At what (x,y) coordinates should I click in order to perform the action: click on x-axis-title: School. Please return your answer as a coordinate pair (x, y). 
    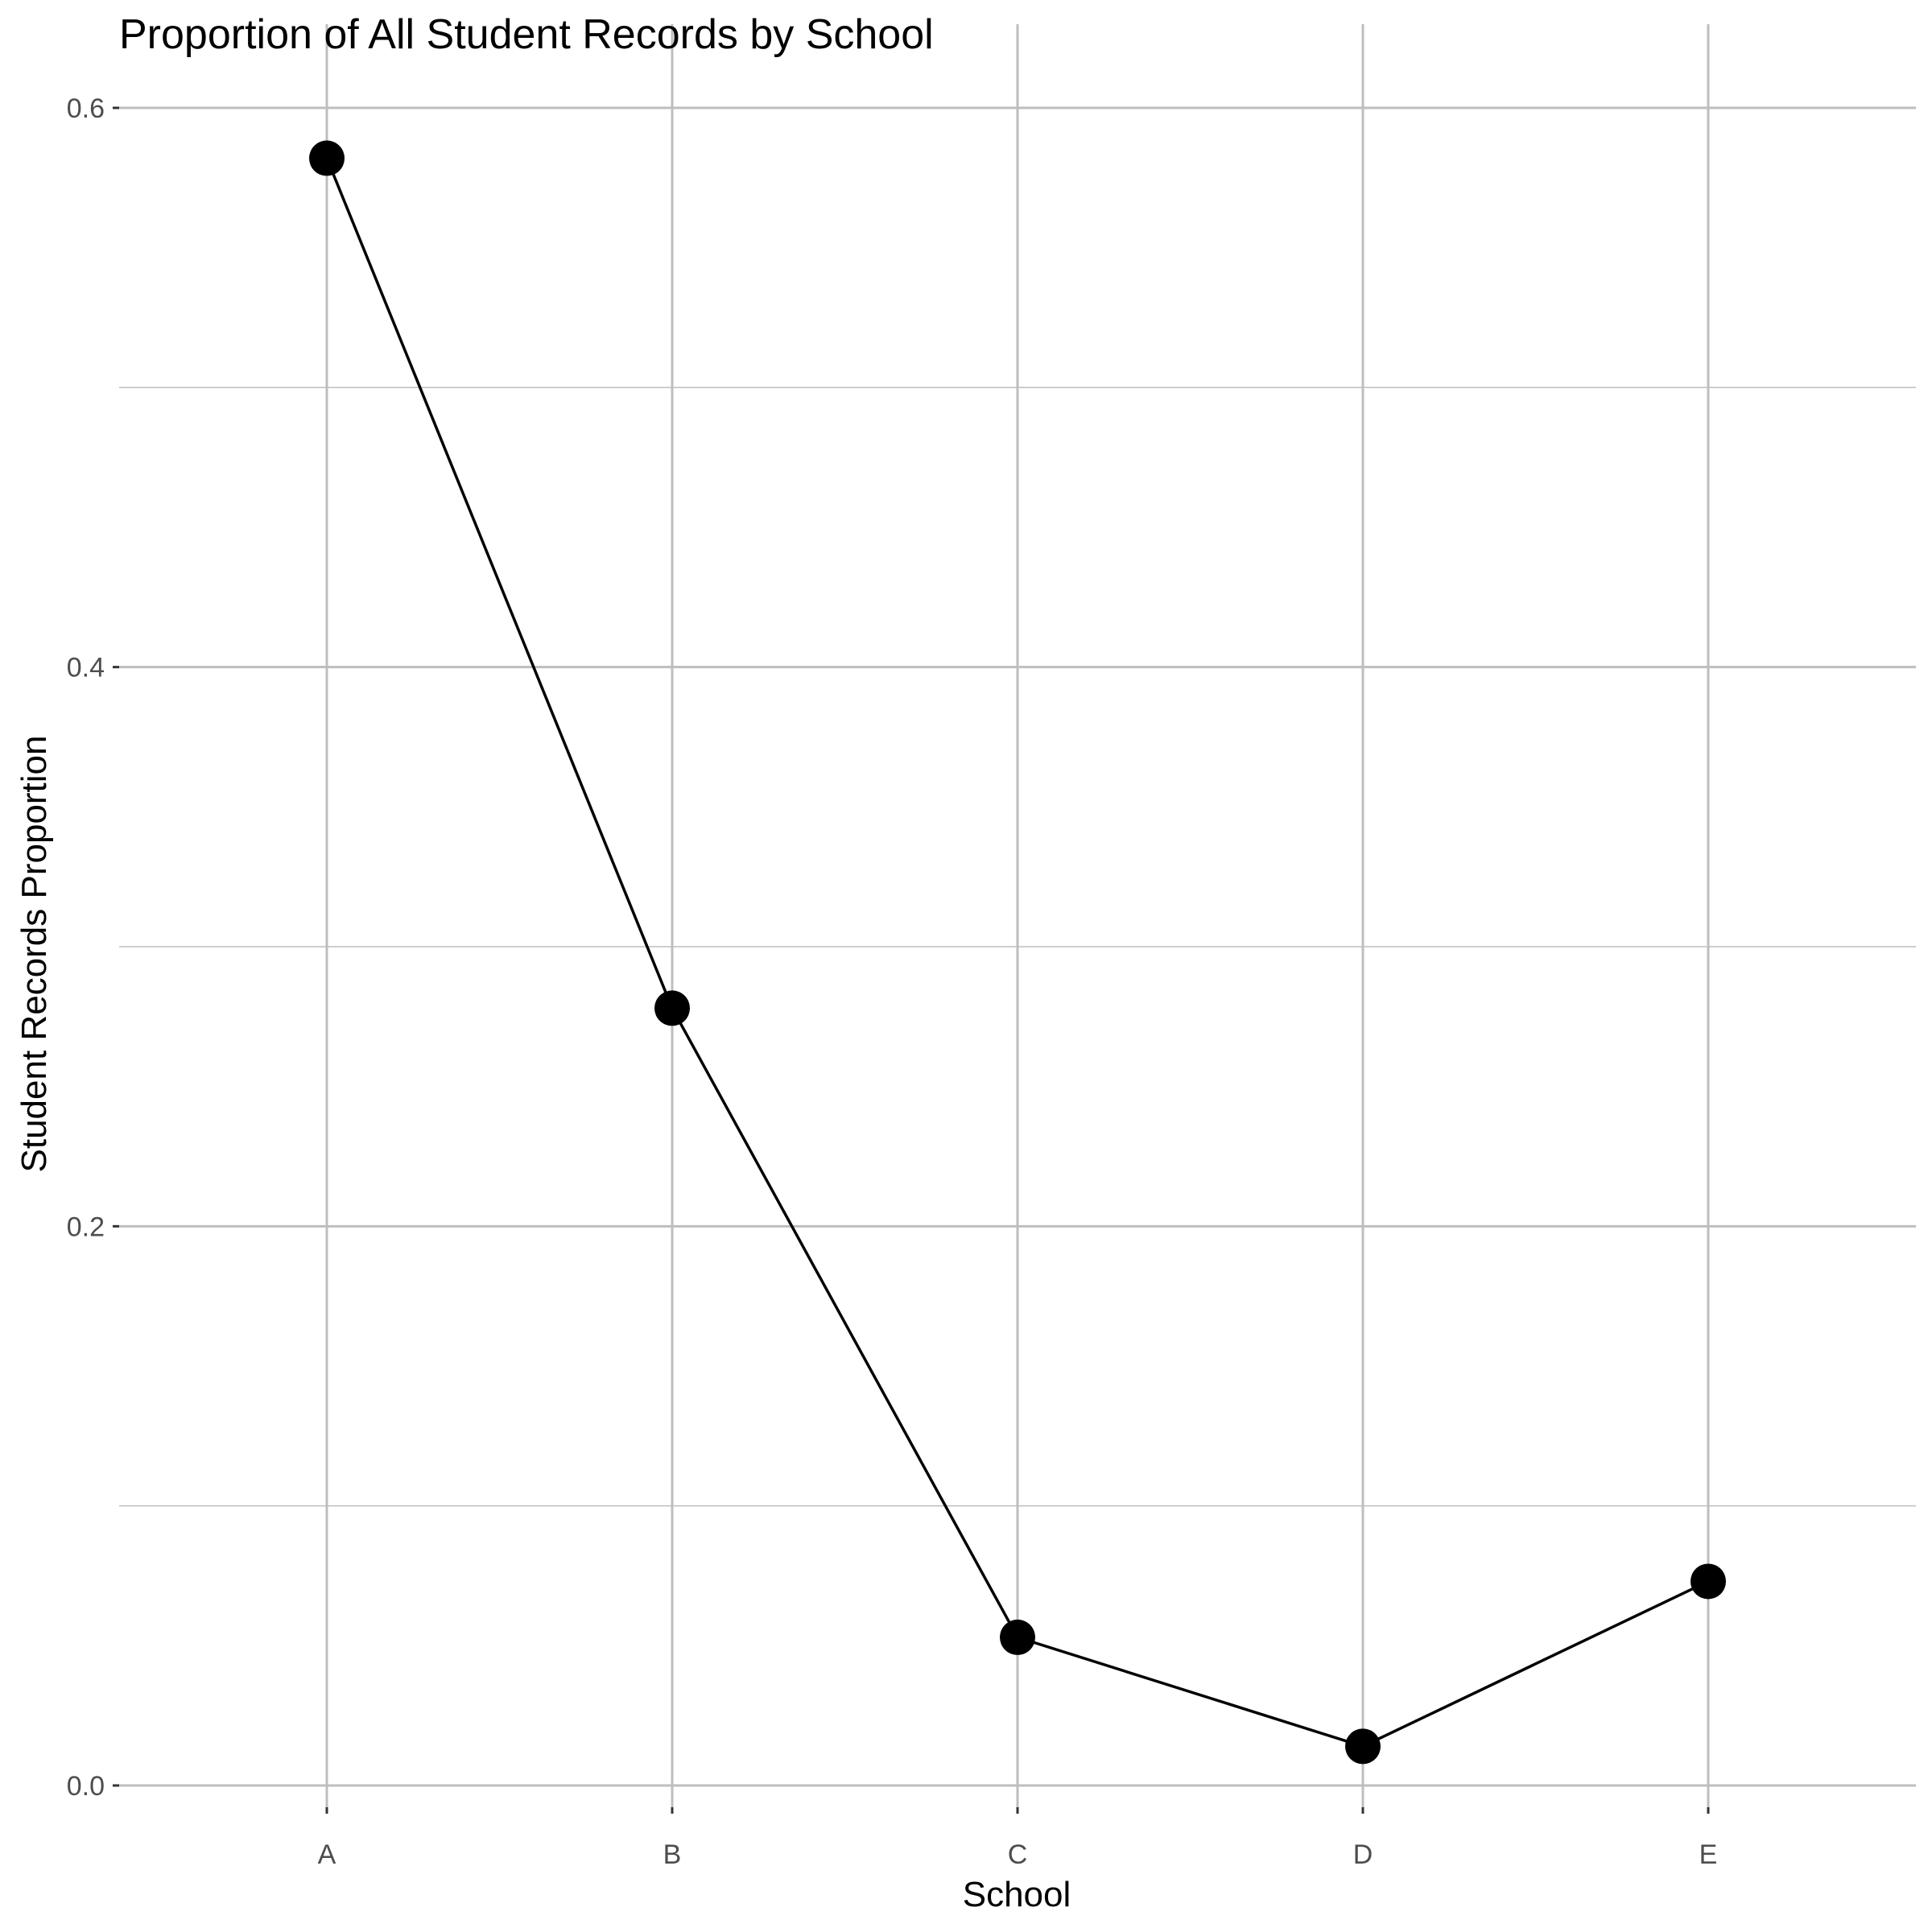
    Looking at the image, I should click on (1017, 1894).